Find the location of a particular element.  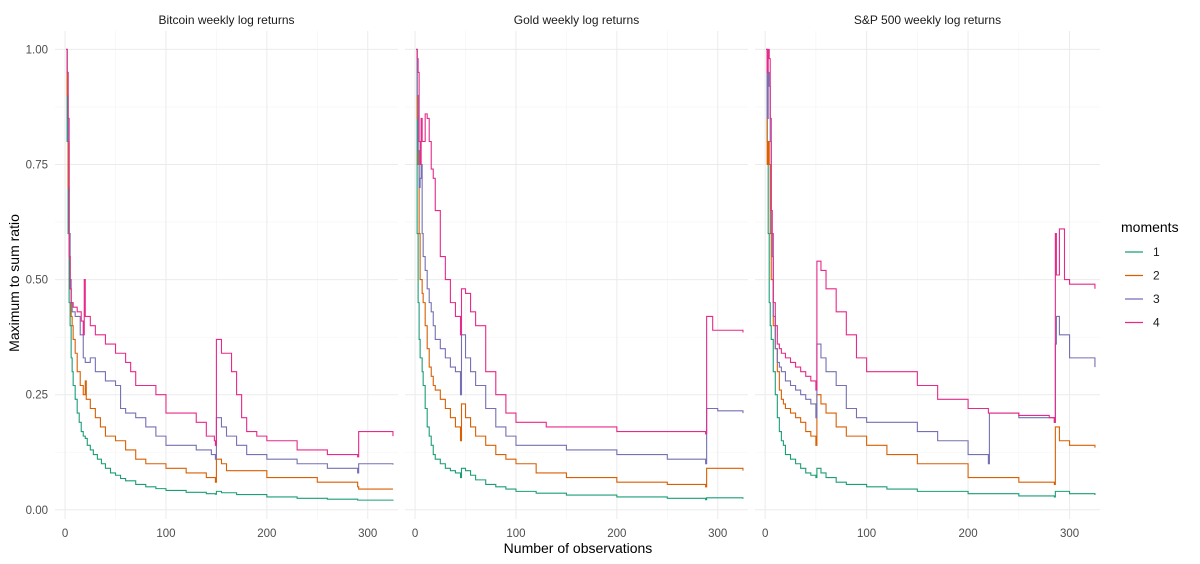

panel-title: Bitcoin weekly log returns is located at coordinates (226, 20).